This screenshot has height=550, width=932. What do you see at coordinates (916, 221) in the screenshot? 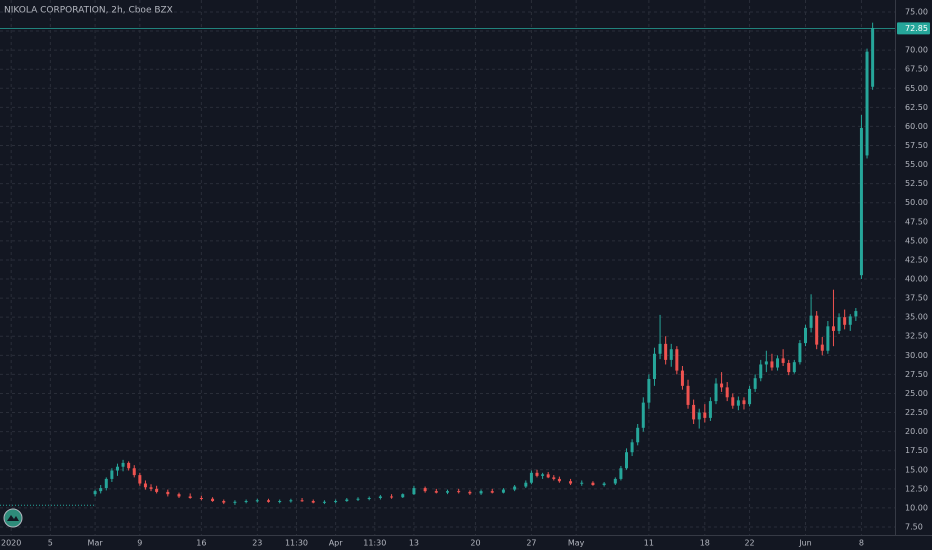
I see `y-tick-label: 47.50` at bounding box center [916, 221].